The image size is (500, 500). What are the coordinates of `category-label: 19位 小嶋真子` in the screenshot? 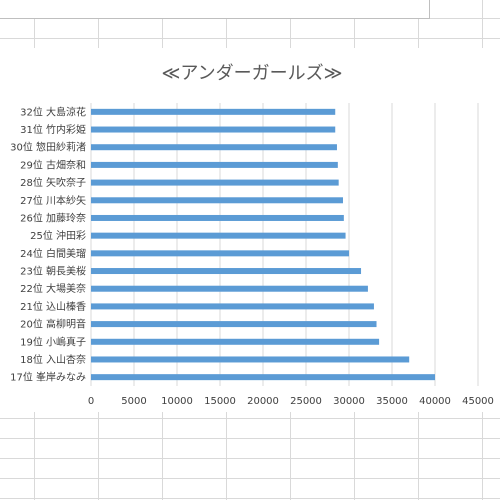 It's located at (53, 341).